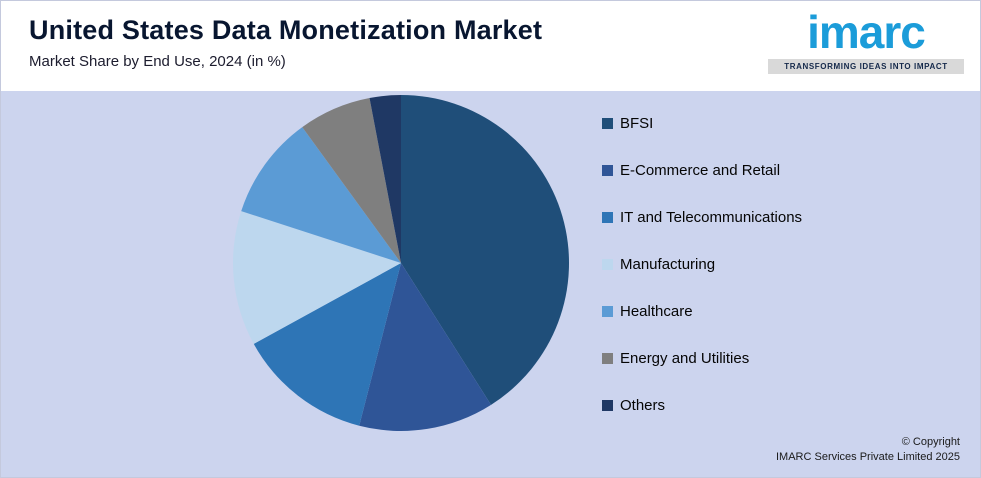 Image resolution: width=981 pixels, height=478 pixels. I want to click on legend-item-manufacturing: Manufacturing, so click(702, 264).